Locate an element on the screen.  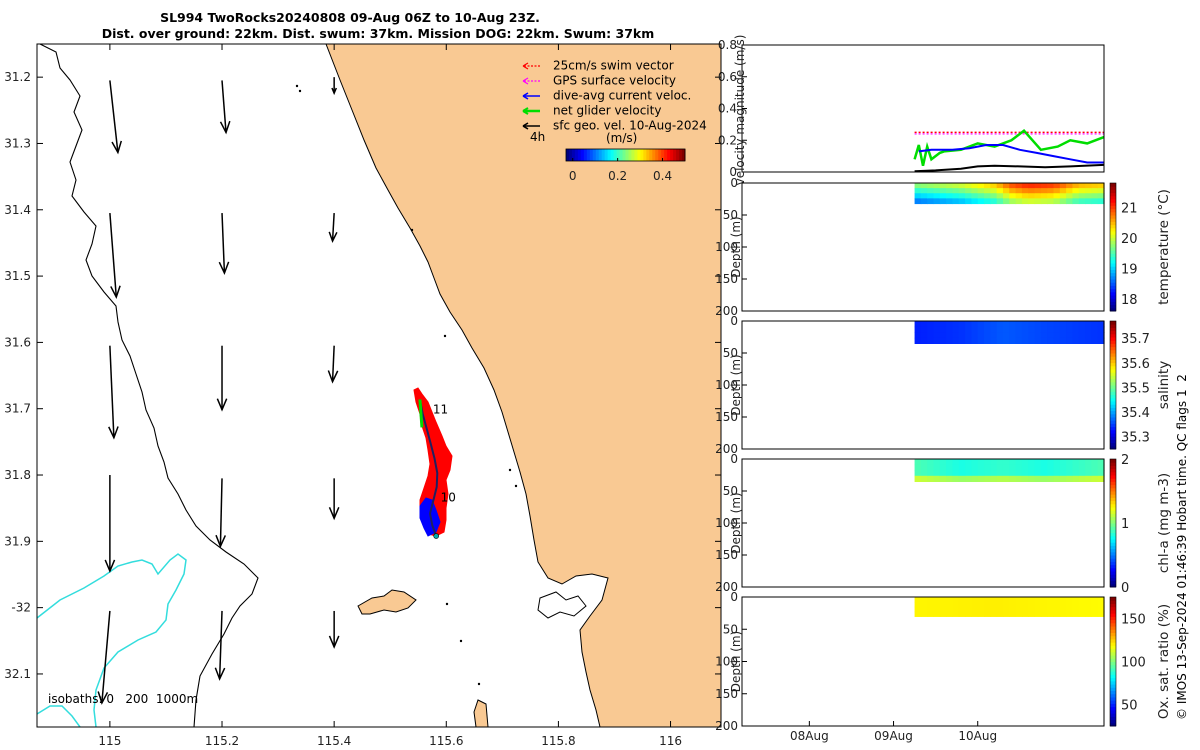
depth-tick-label: 0 is located at coordinates (734, 183).